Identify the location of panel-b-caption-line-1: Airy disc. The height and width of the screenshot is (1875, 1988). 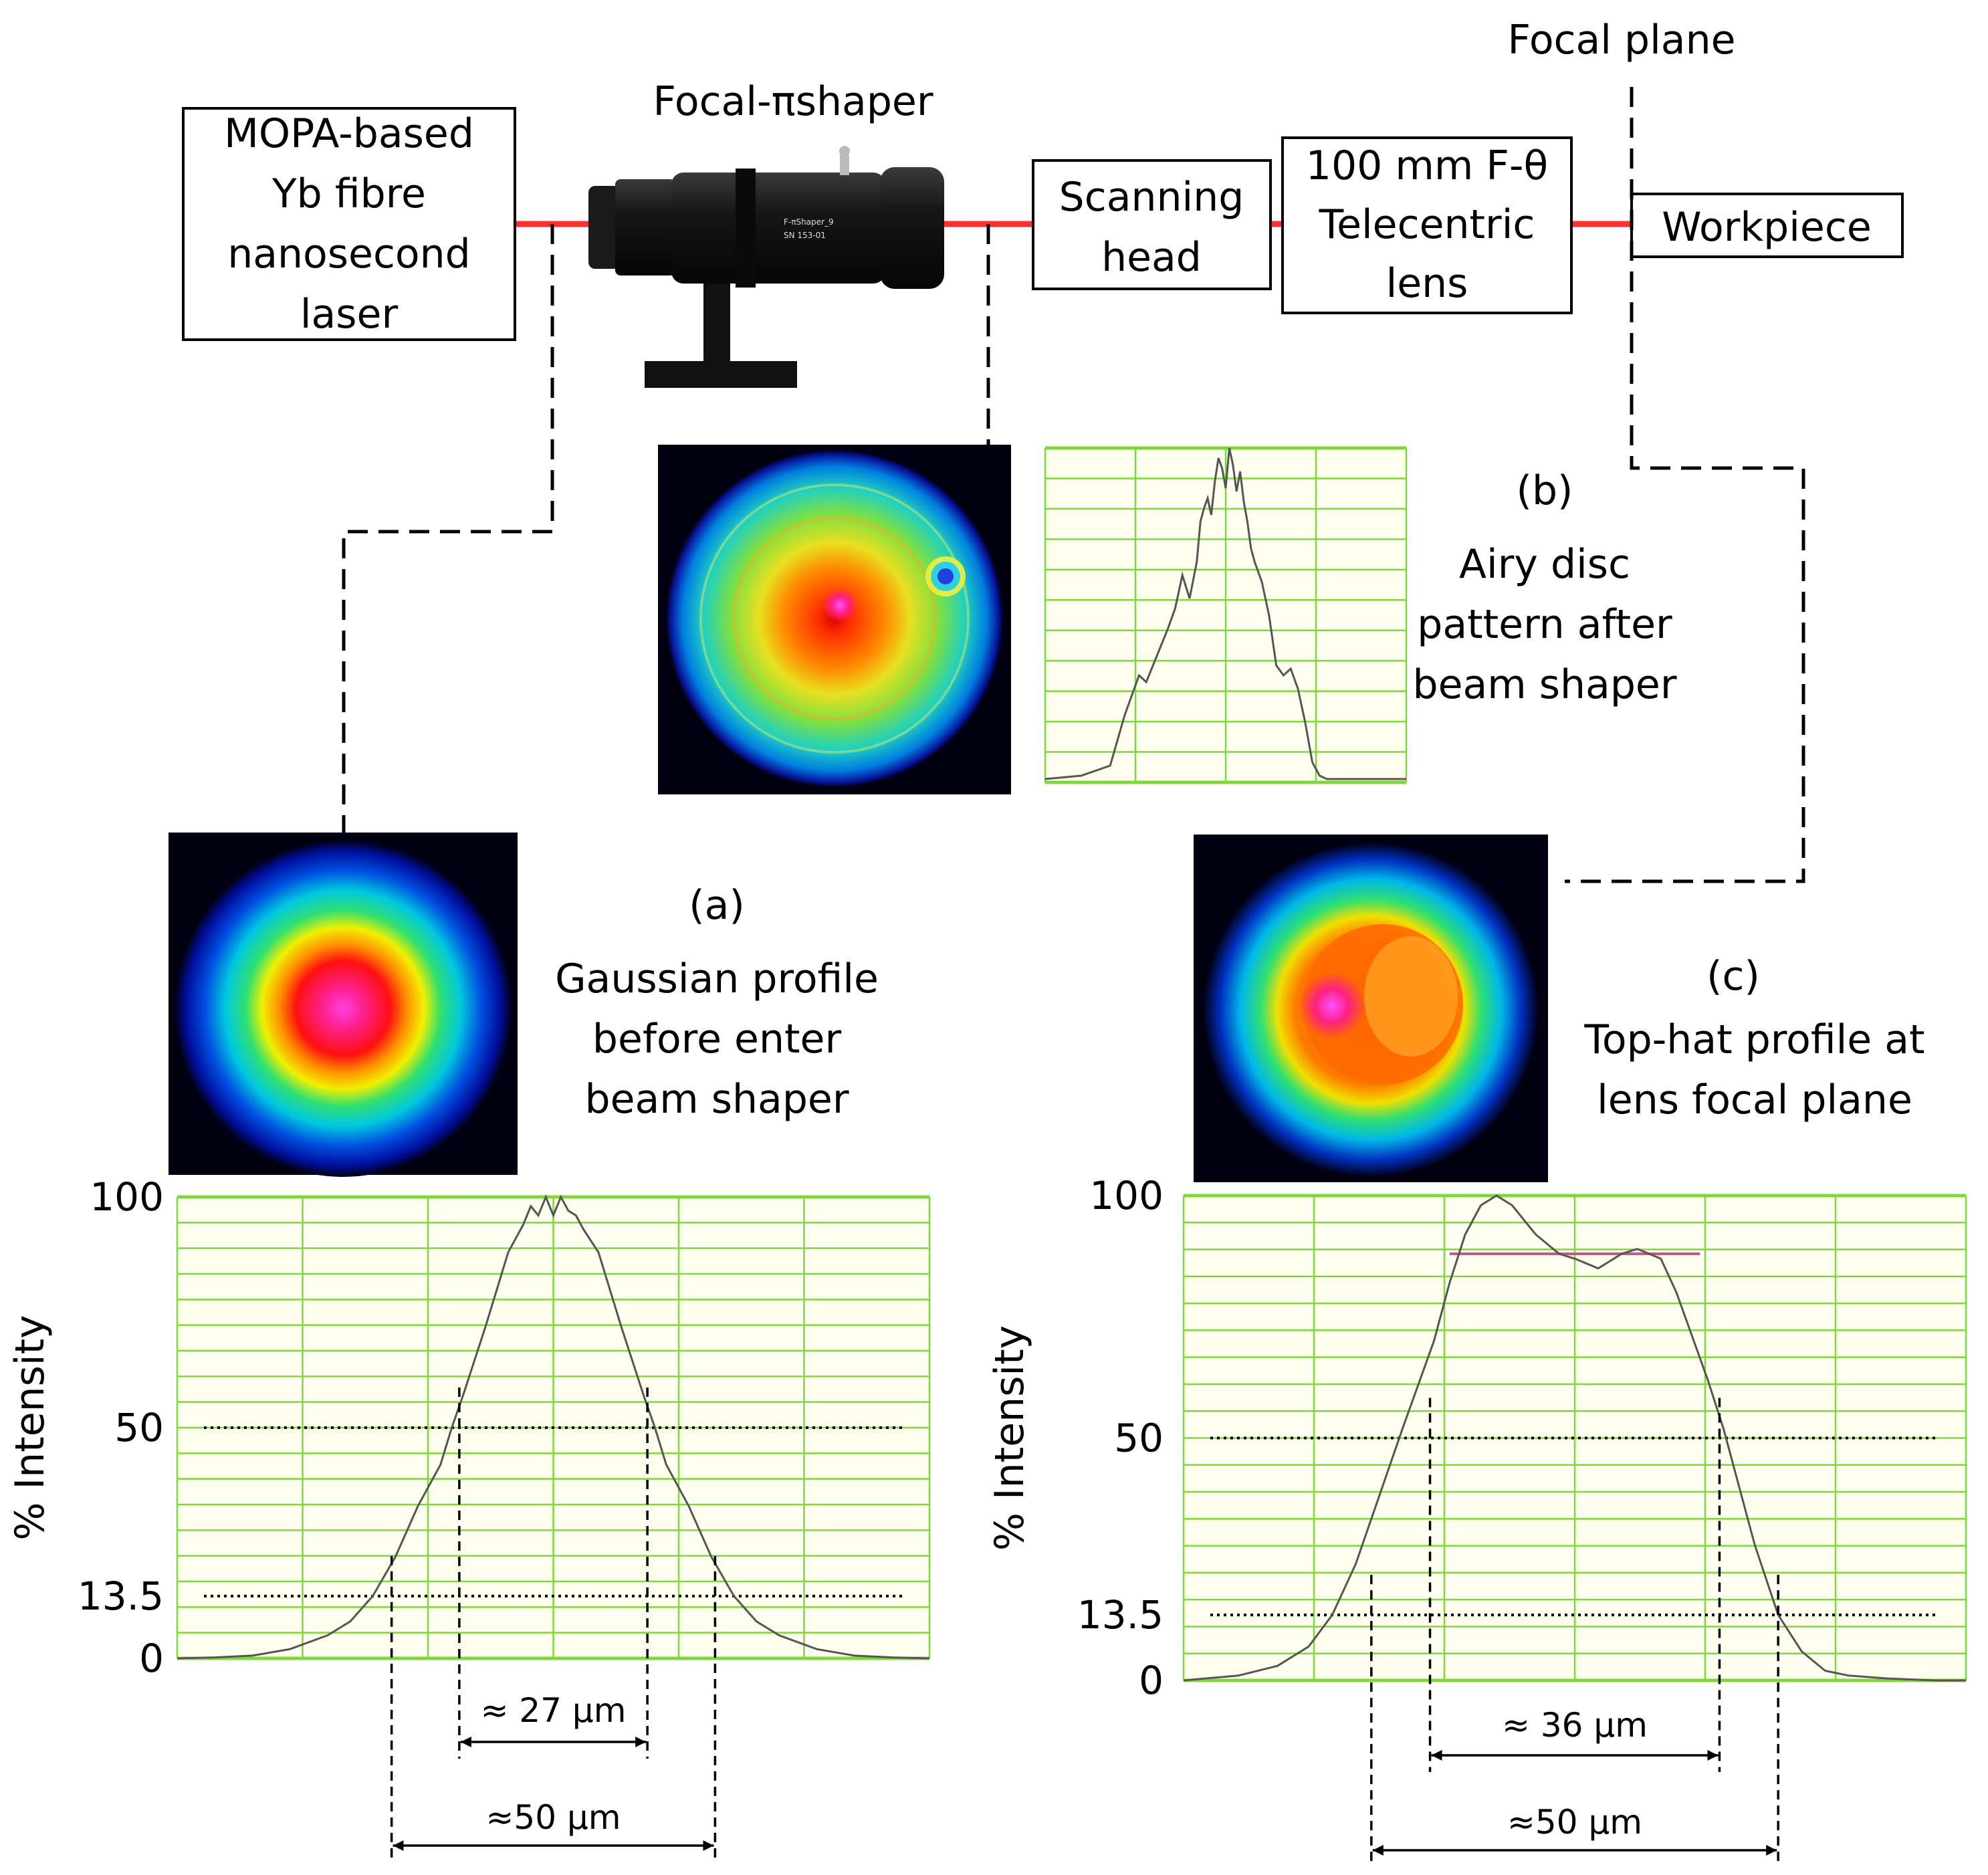
(1544, 565).